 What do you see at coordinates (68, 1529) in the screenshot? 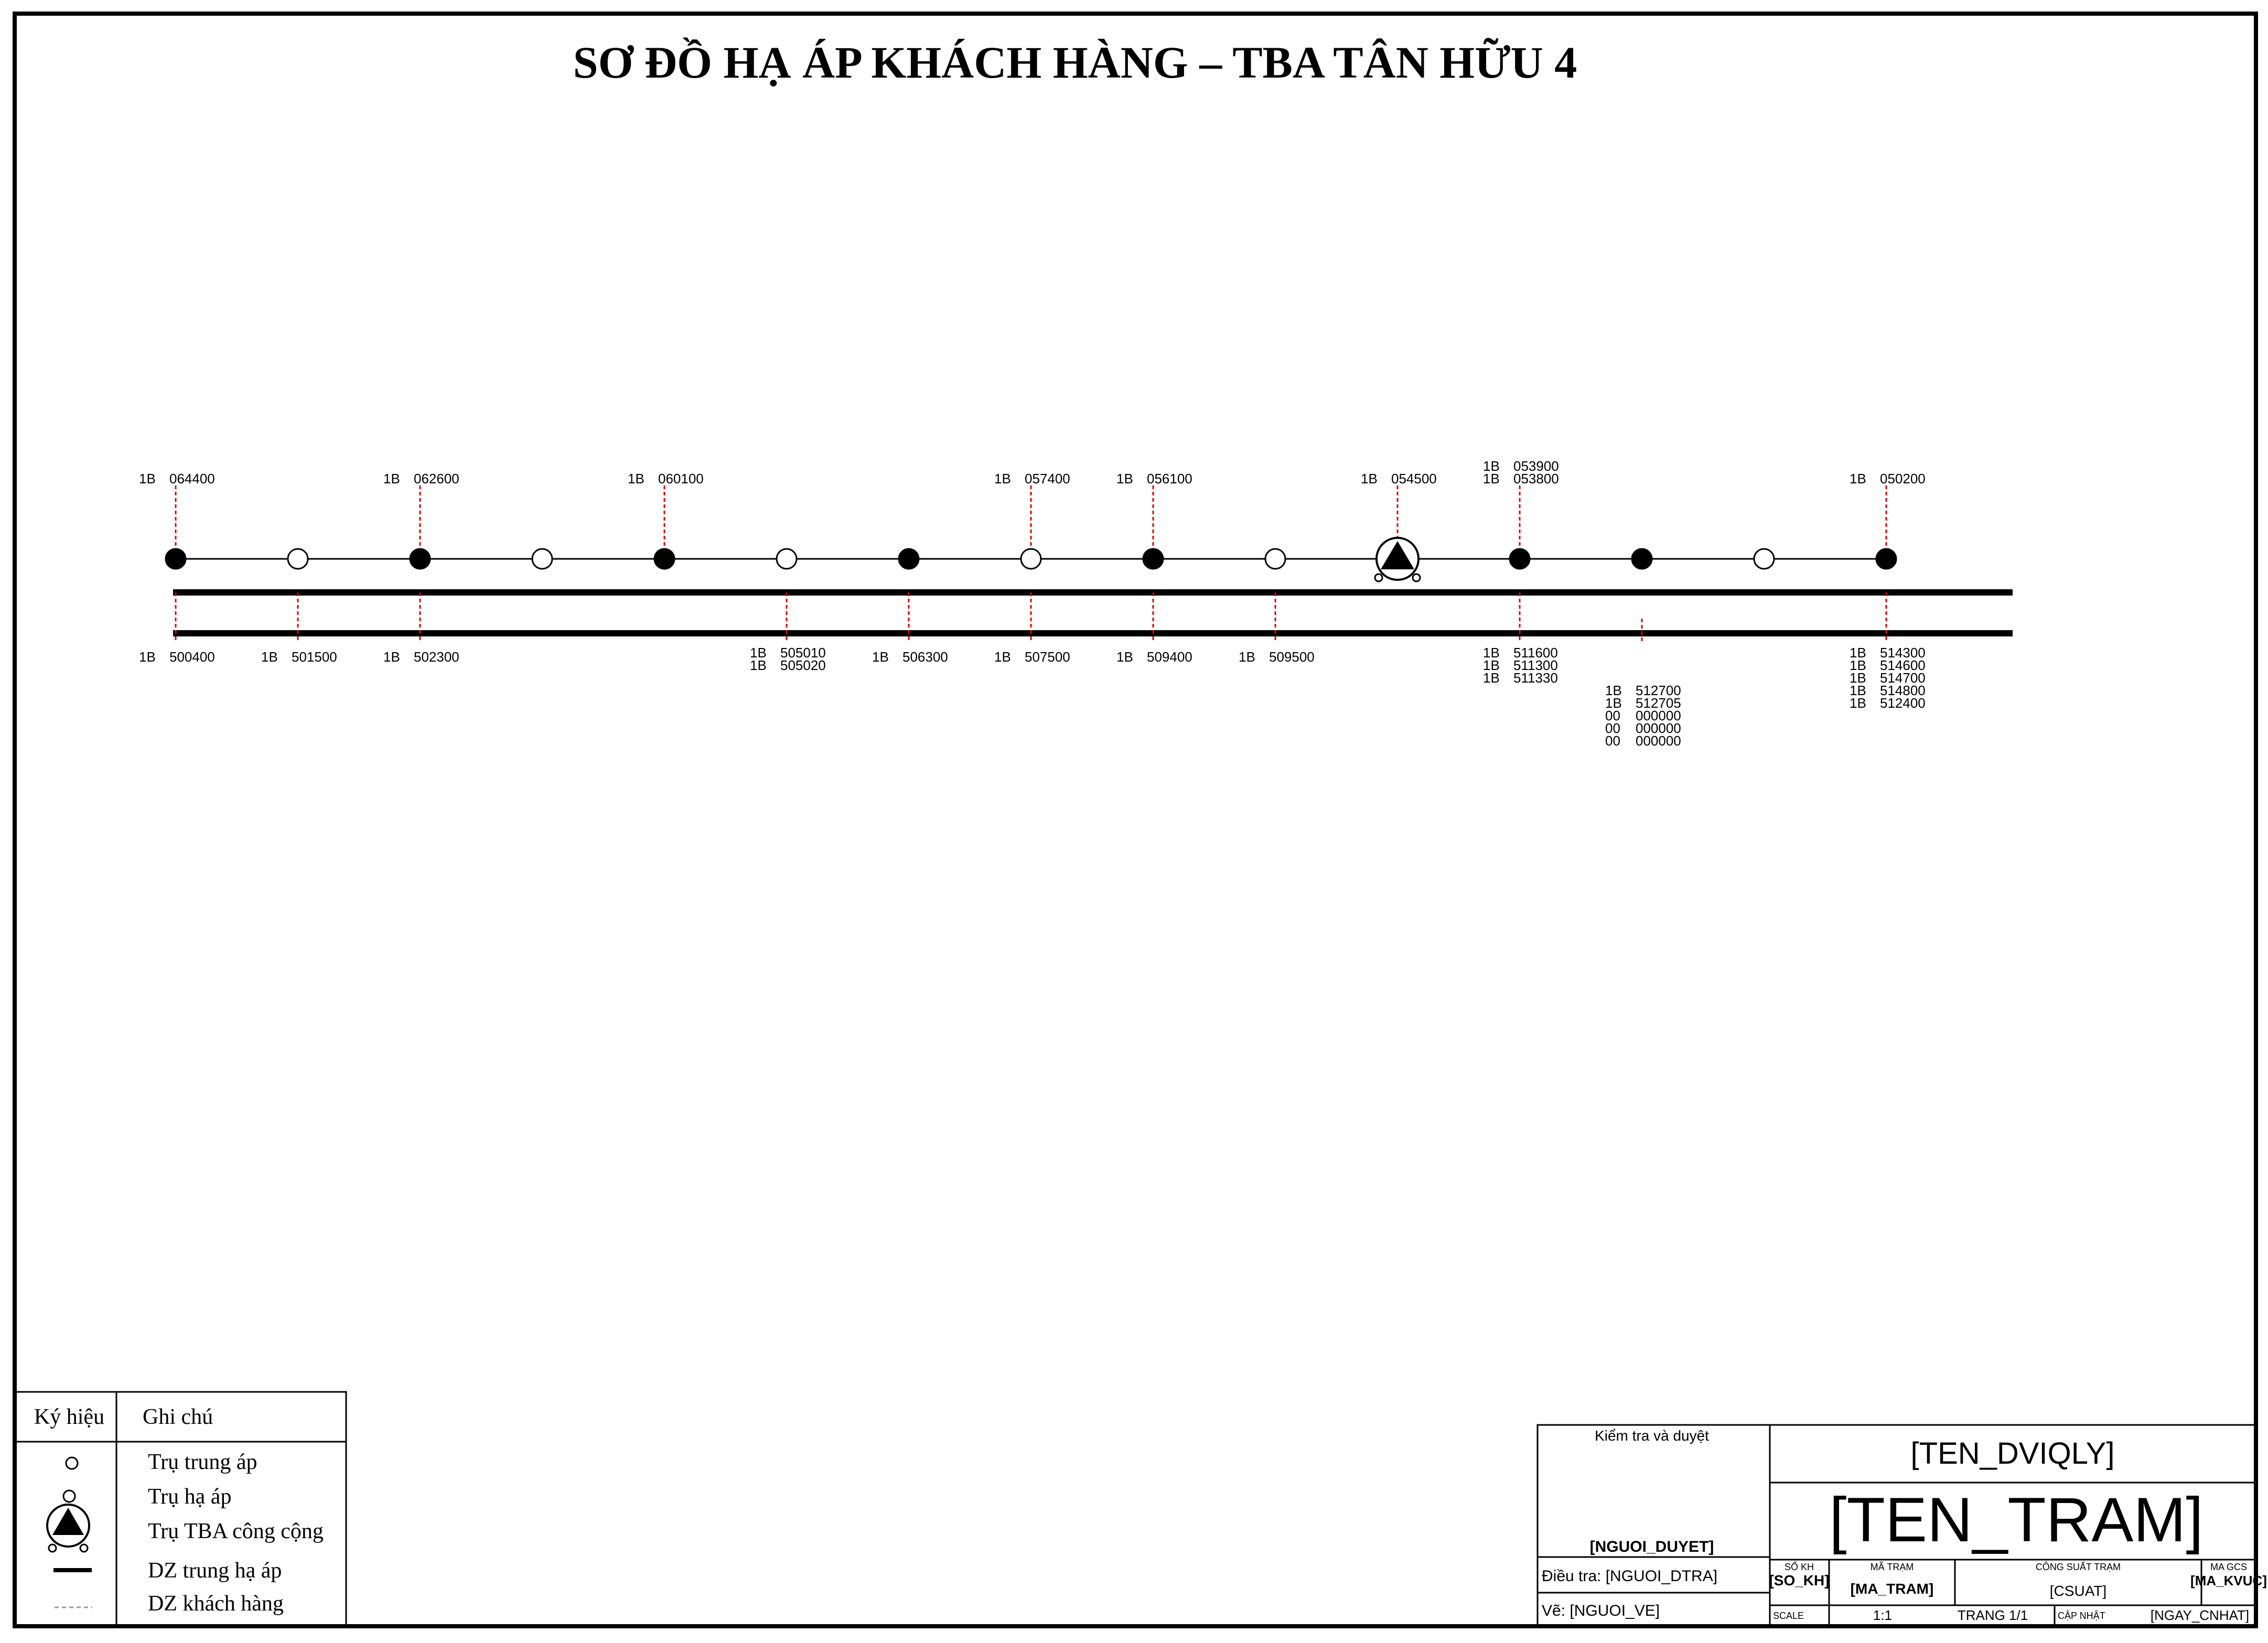
I see `legend-tba-icon` at bounding box center [68, 1529].